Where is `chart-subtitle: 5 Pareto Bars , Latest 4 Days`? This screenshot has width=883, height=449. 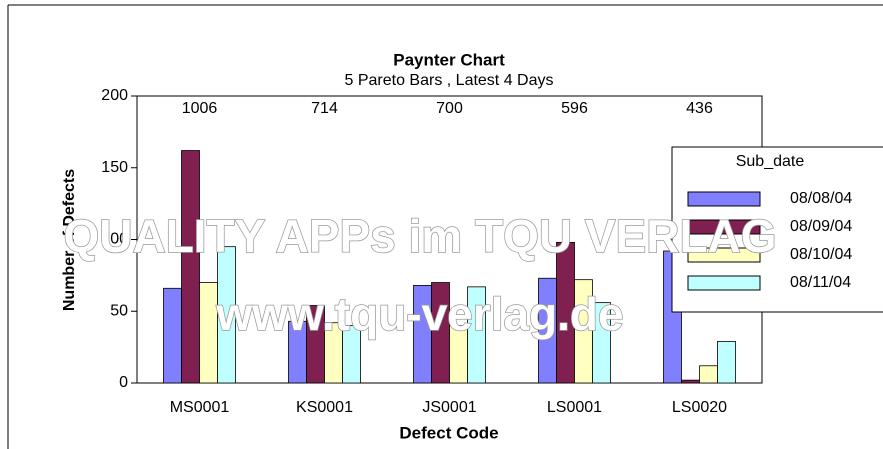
chart-subtitle: 5 Pareto Bars , Latest 4 Days is located at coordinates (449, 80).